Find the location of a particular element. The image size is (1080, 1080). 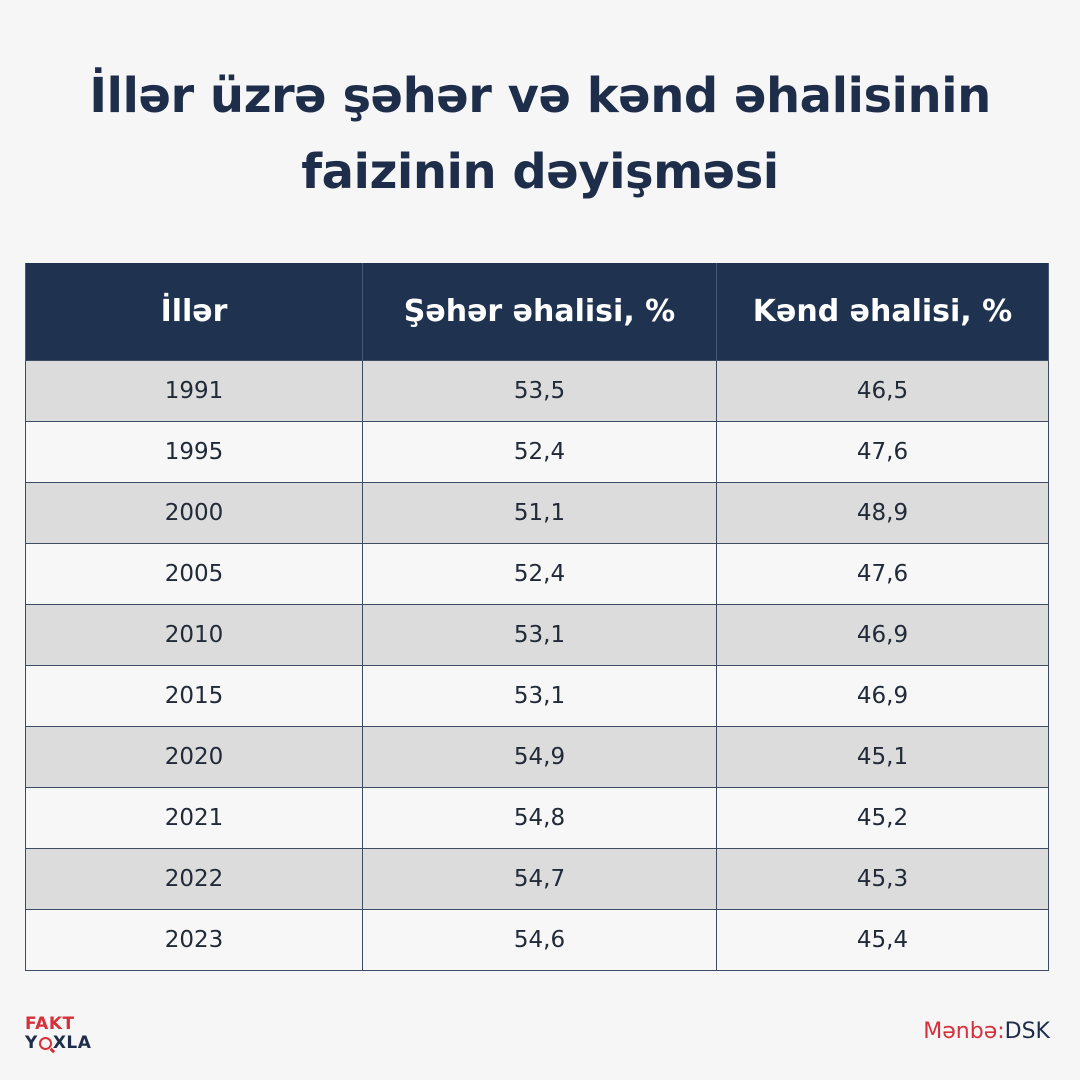

cell-year: 2000 is located at coordinates (194, 513).